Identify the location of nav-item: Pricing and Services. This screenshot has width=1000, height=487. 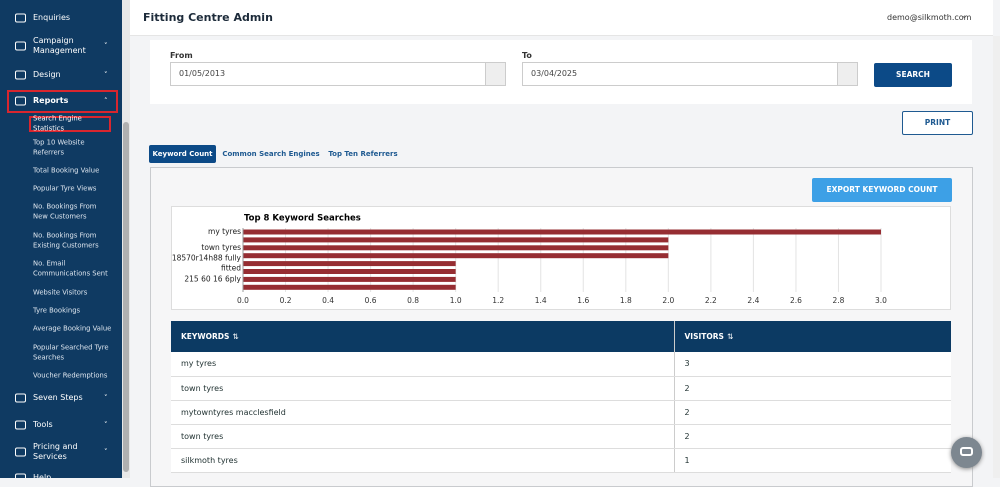
(55, 451).